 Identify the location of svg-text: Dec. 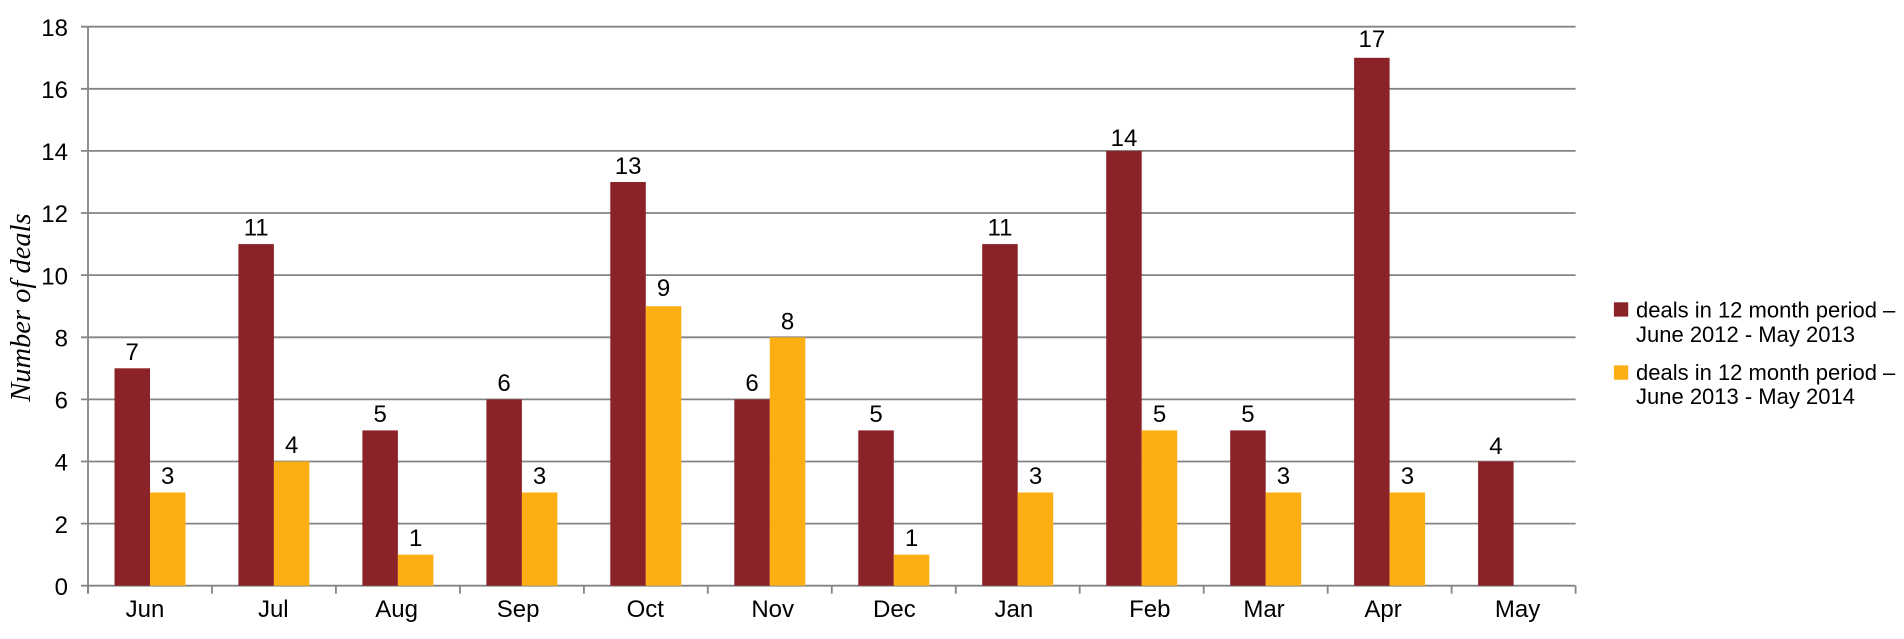
(894, 609).